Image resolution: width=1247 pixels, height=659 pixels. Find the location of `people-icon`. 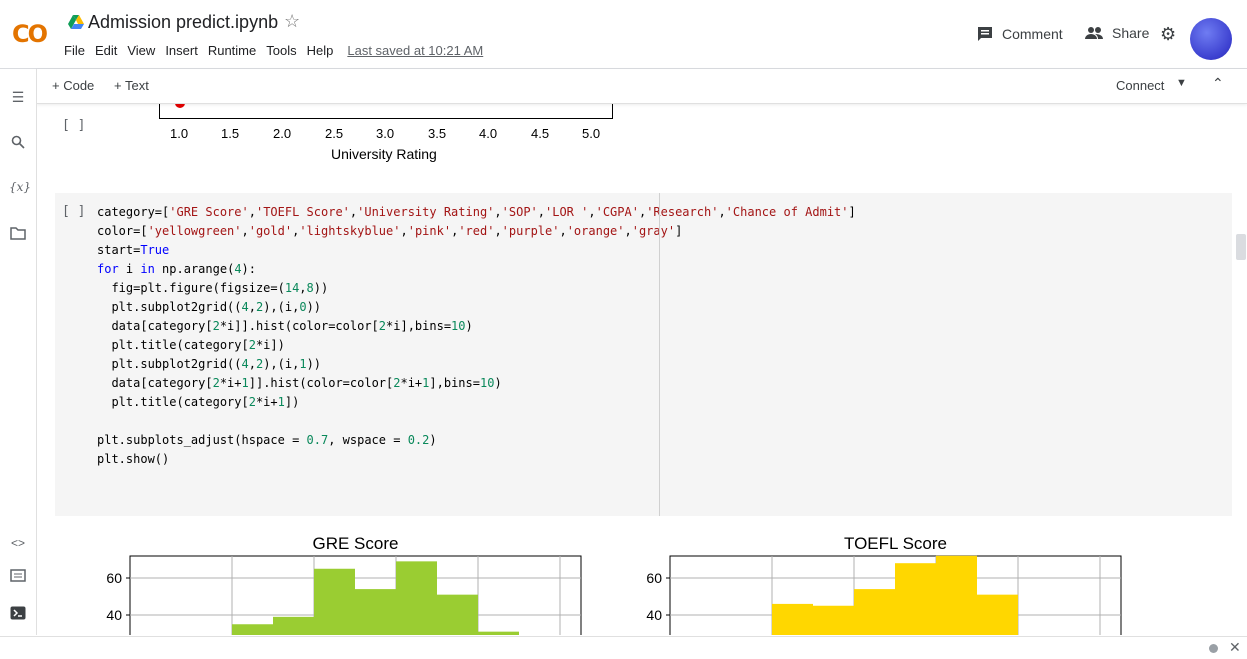

people-icon is located at coordinates (1094, 33).